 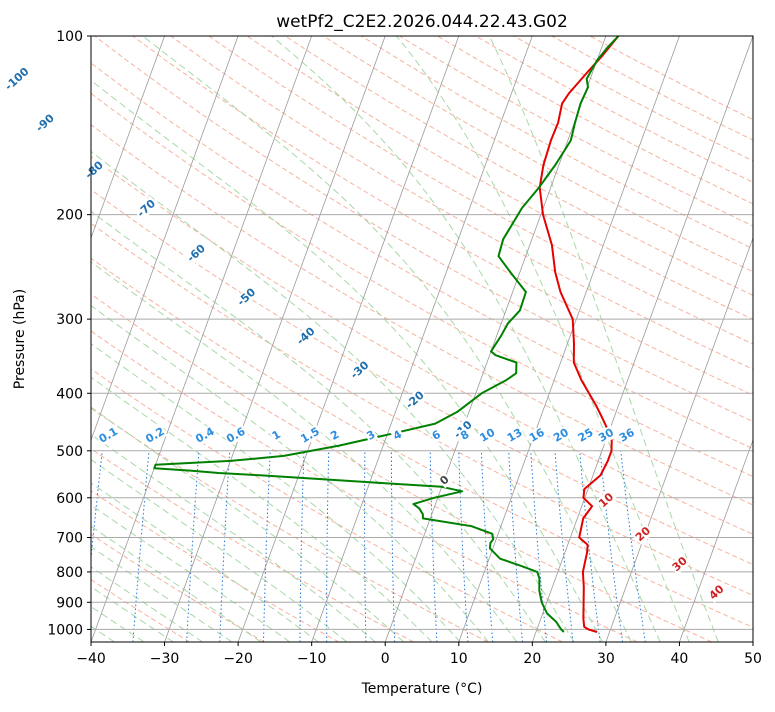 What do you see at coordinates (147, 208) in the screenshot?
I see `moist-adiabat-label: -70` at bounding box center [147, 208].